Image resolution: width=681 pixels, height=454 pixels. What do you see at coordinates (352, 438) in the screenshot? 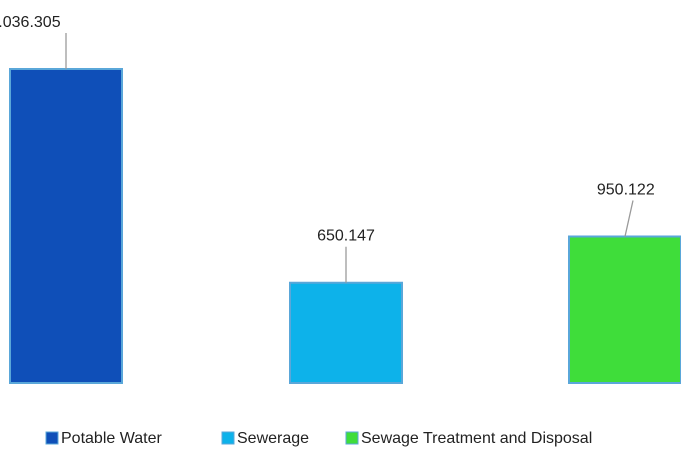
I see `legend-swatch-sewage-treatment-and-disposal` at bounding box center [352, 438].